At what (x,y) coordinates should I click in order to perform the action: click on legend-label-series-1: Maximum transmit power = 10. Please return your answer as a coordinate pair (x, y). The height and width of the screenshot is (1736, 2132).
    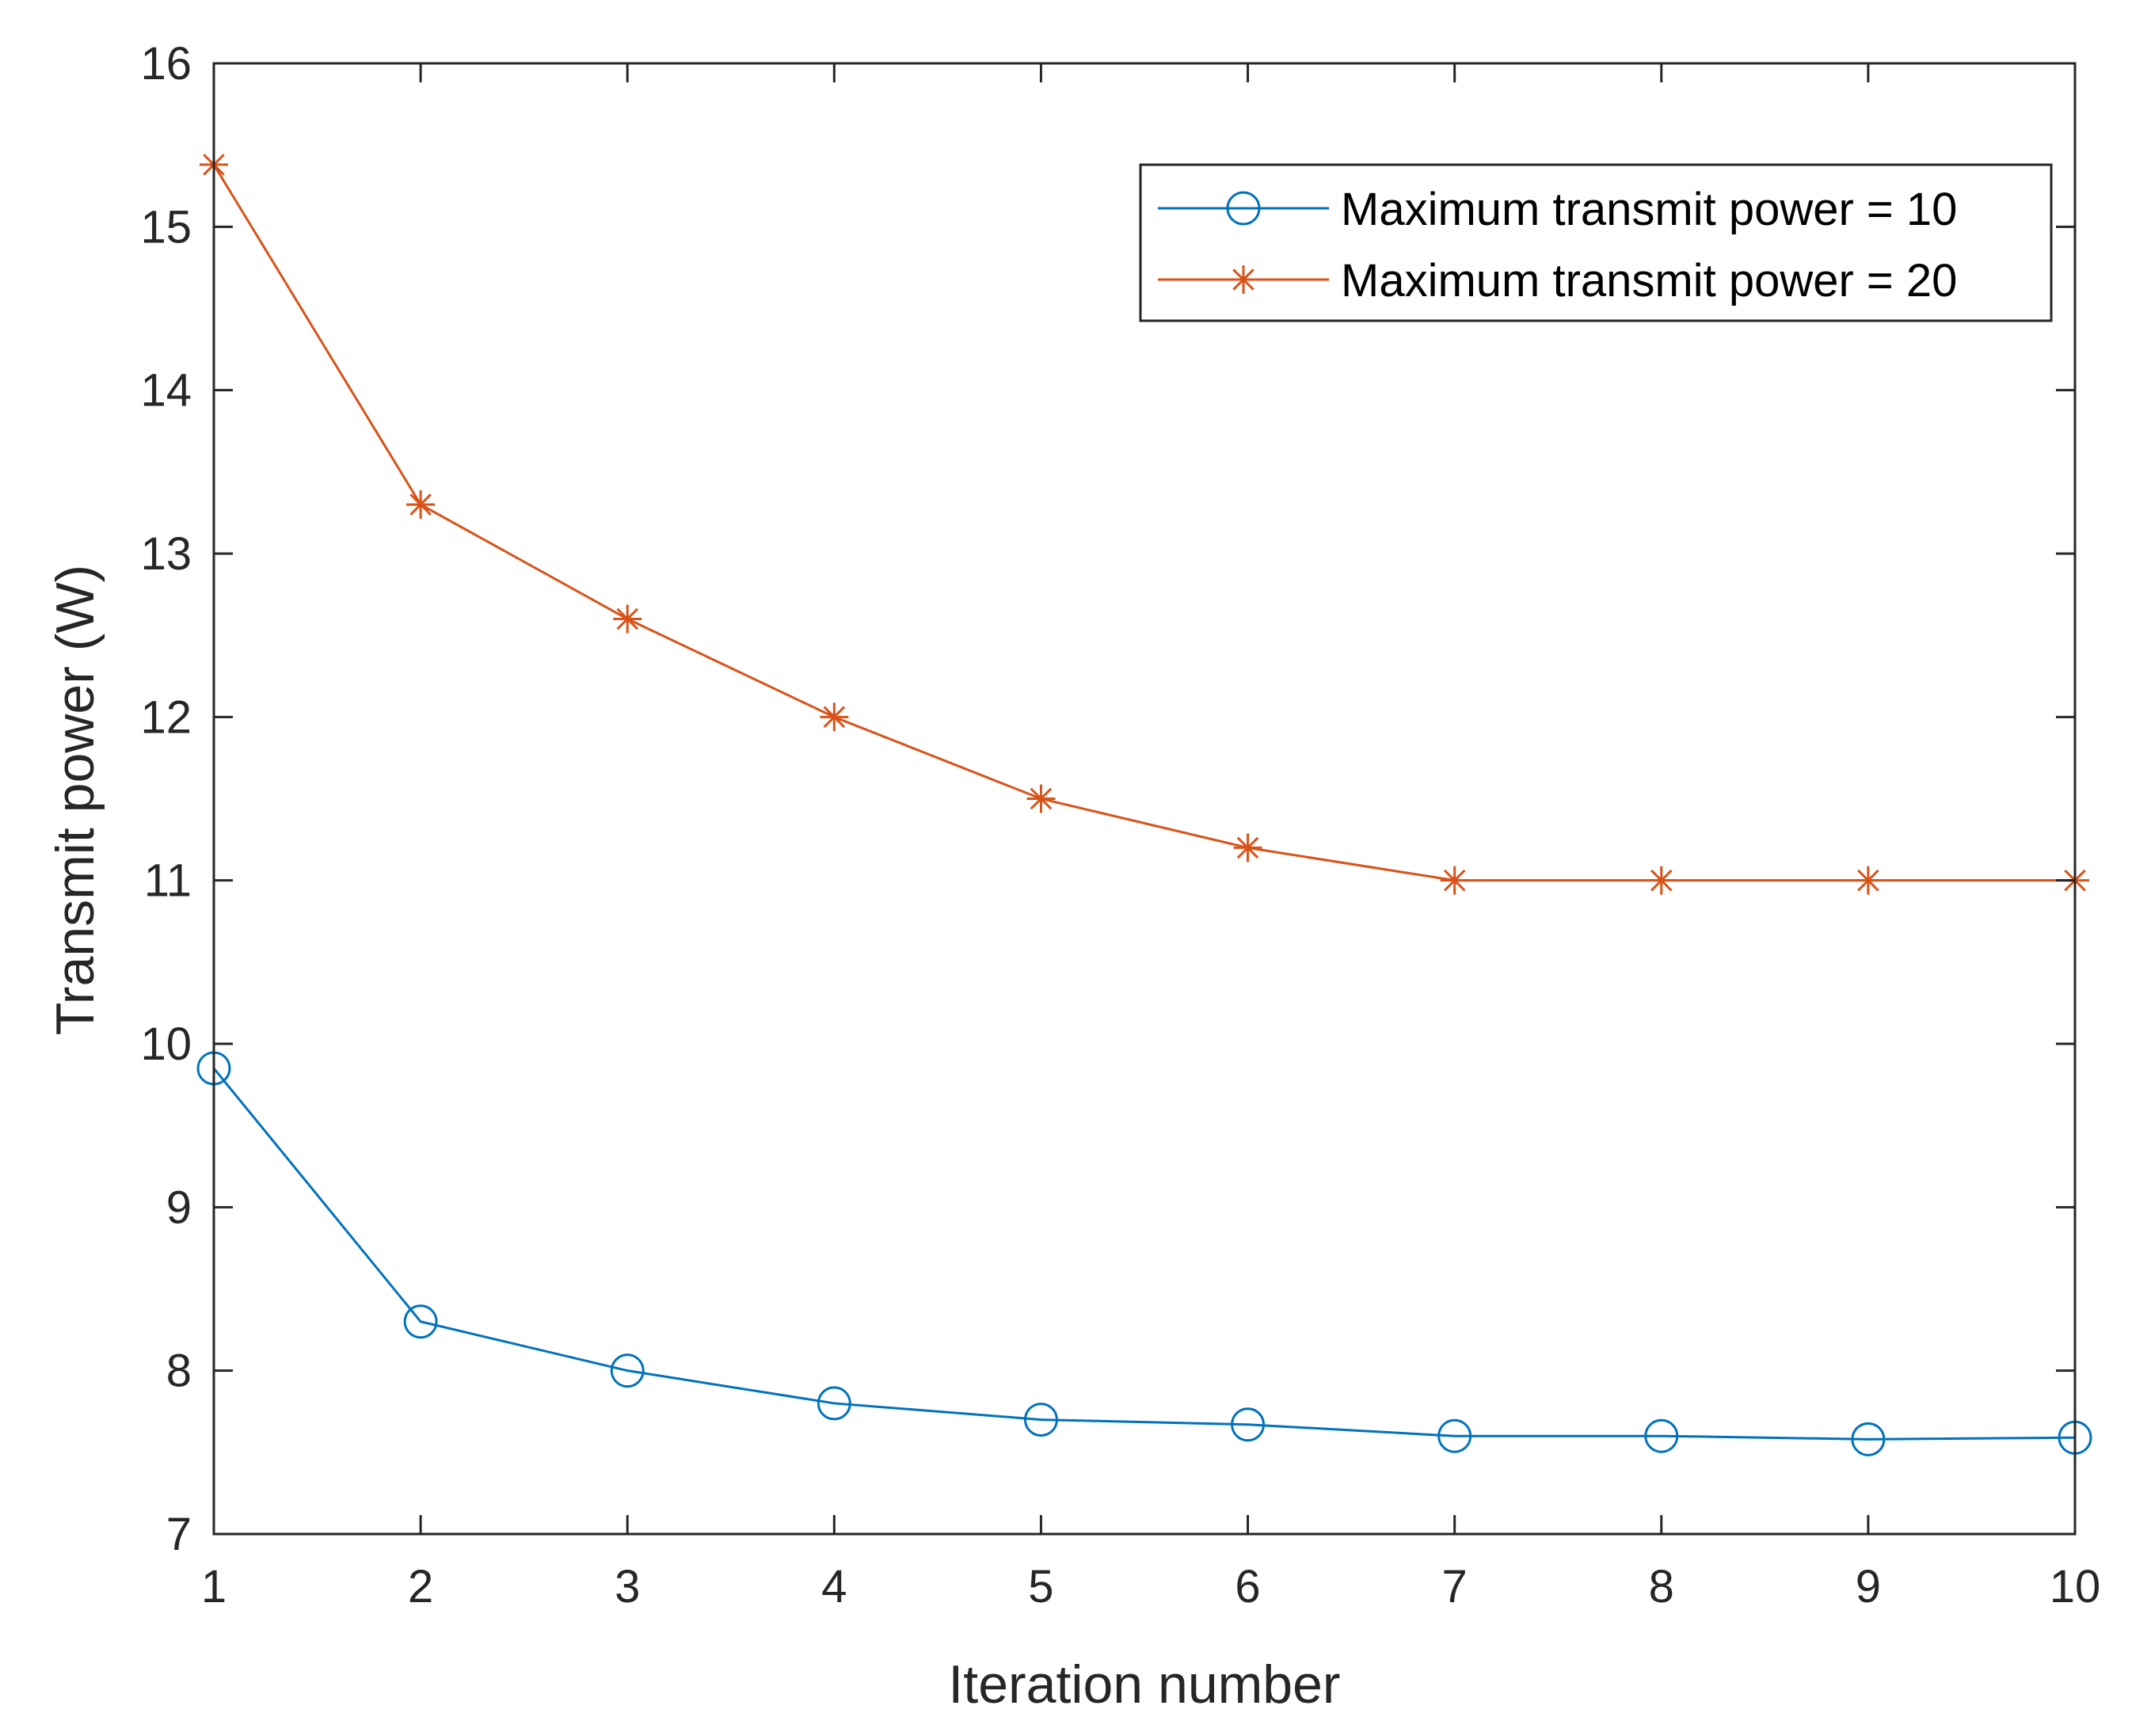
    Looking at the image, I should click on (1649, 209).